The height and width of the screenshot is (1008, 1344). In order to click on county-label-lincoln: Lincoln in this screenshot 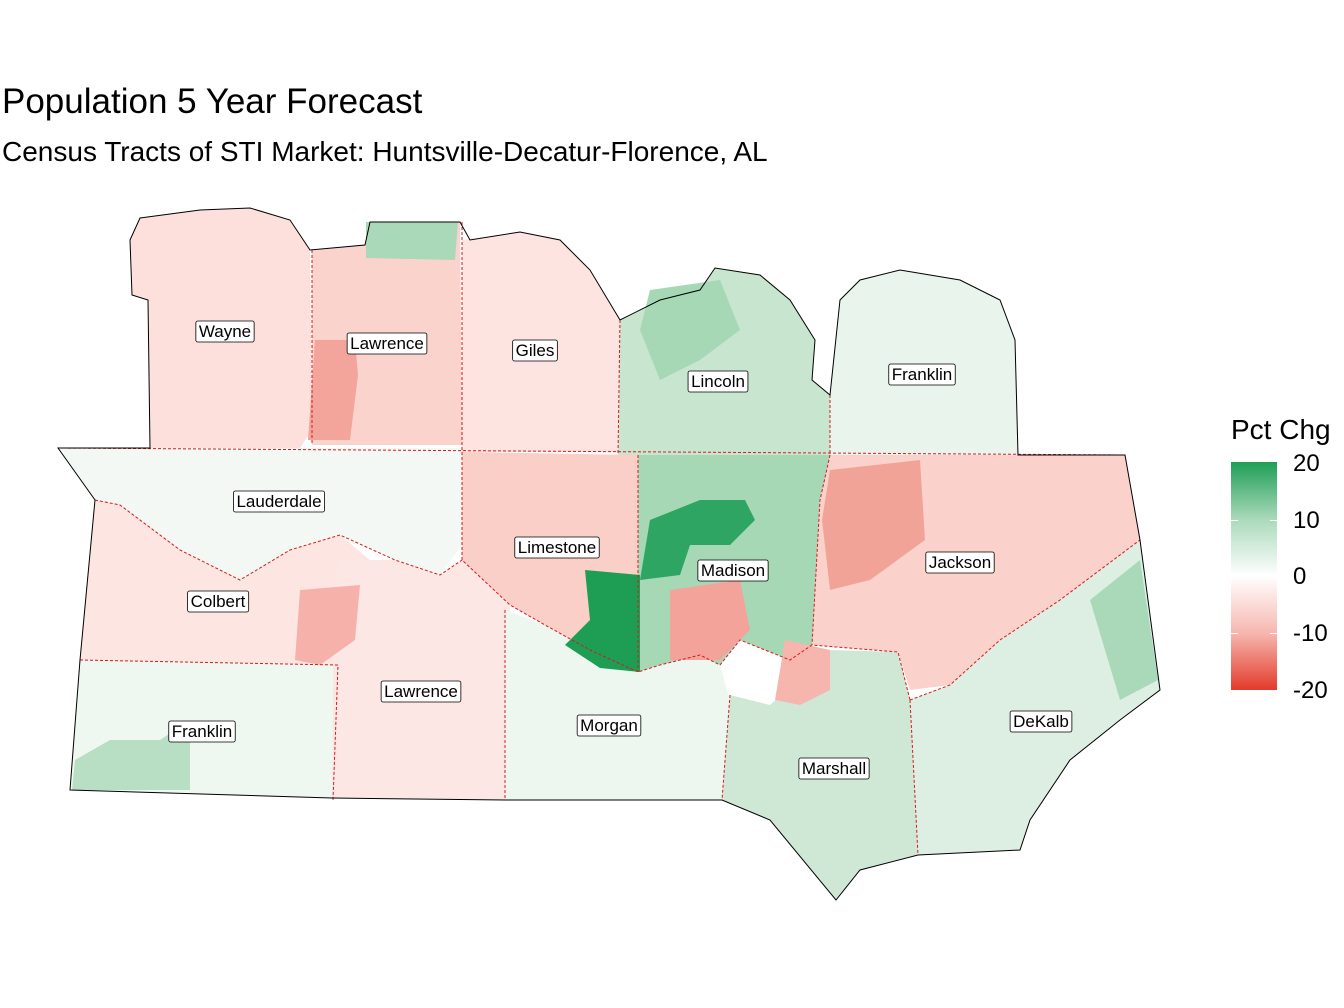, I will do `click(718, 381)`.